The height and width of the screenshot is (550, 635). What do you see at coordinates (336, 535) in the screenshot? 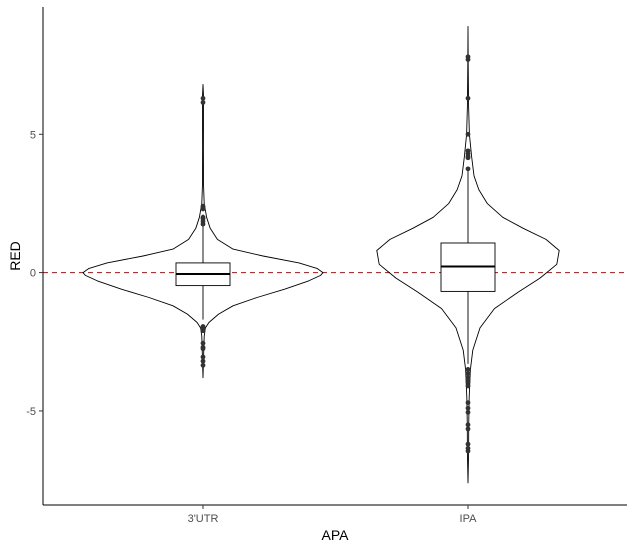
I see `x-axis-title: APA` at bounding box center [336, 535].